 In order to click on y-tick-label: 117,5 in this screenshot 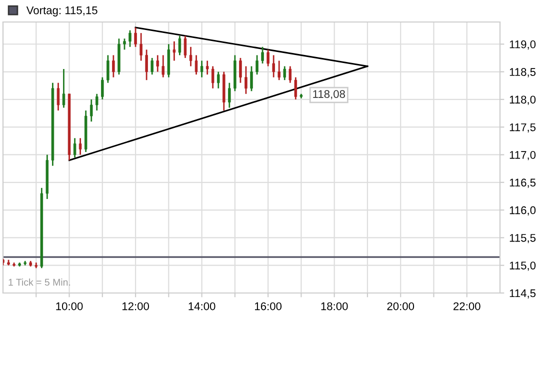, I will do `click(523, 128)`.